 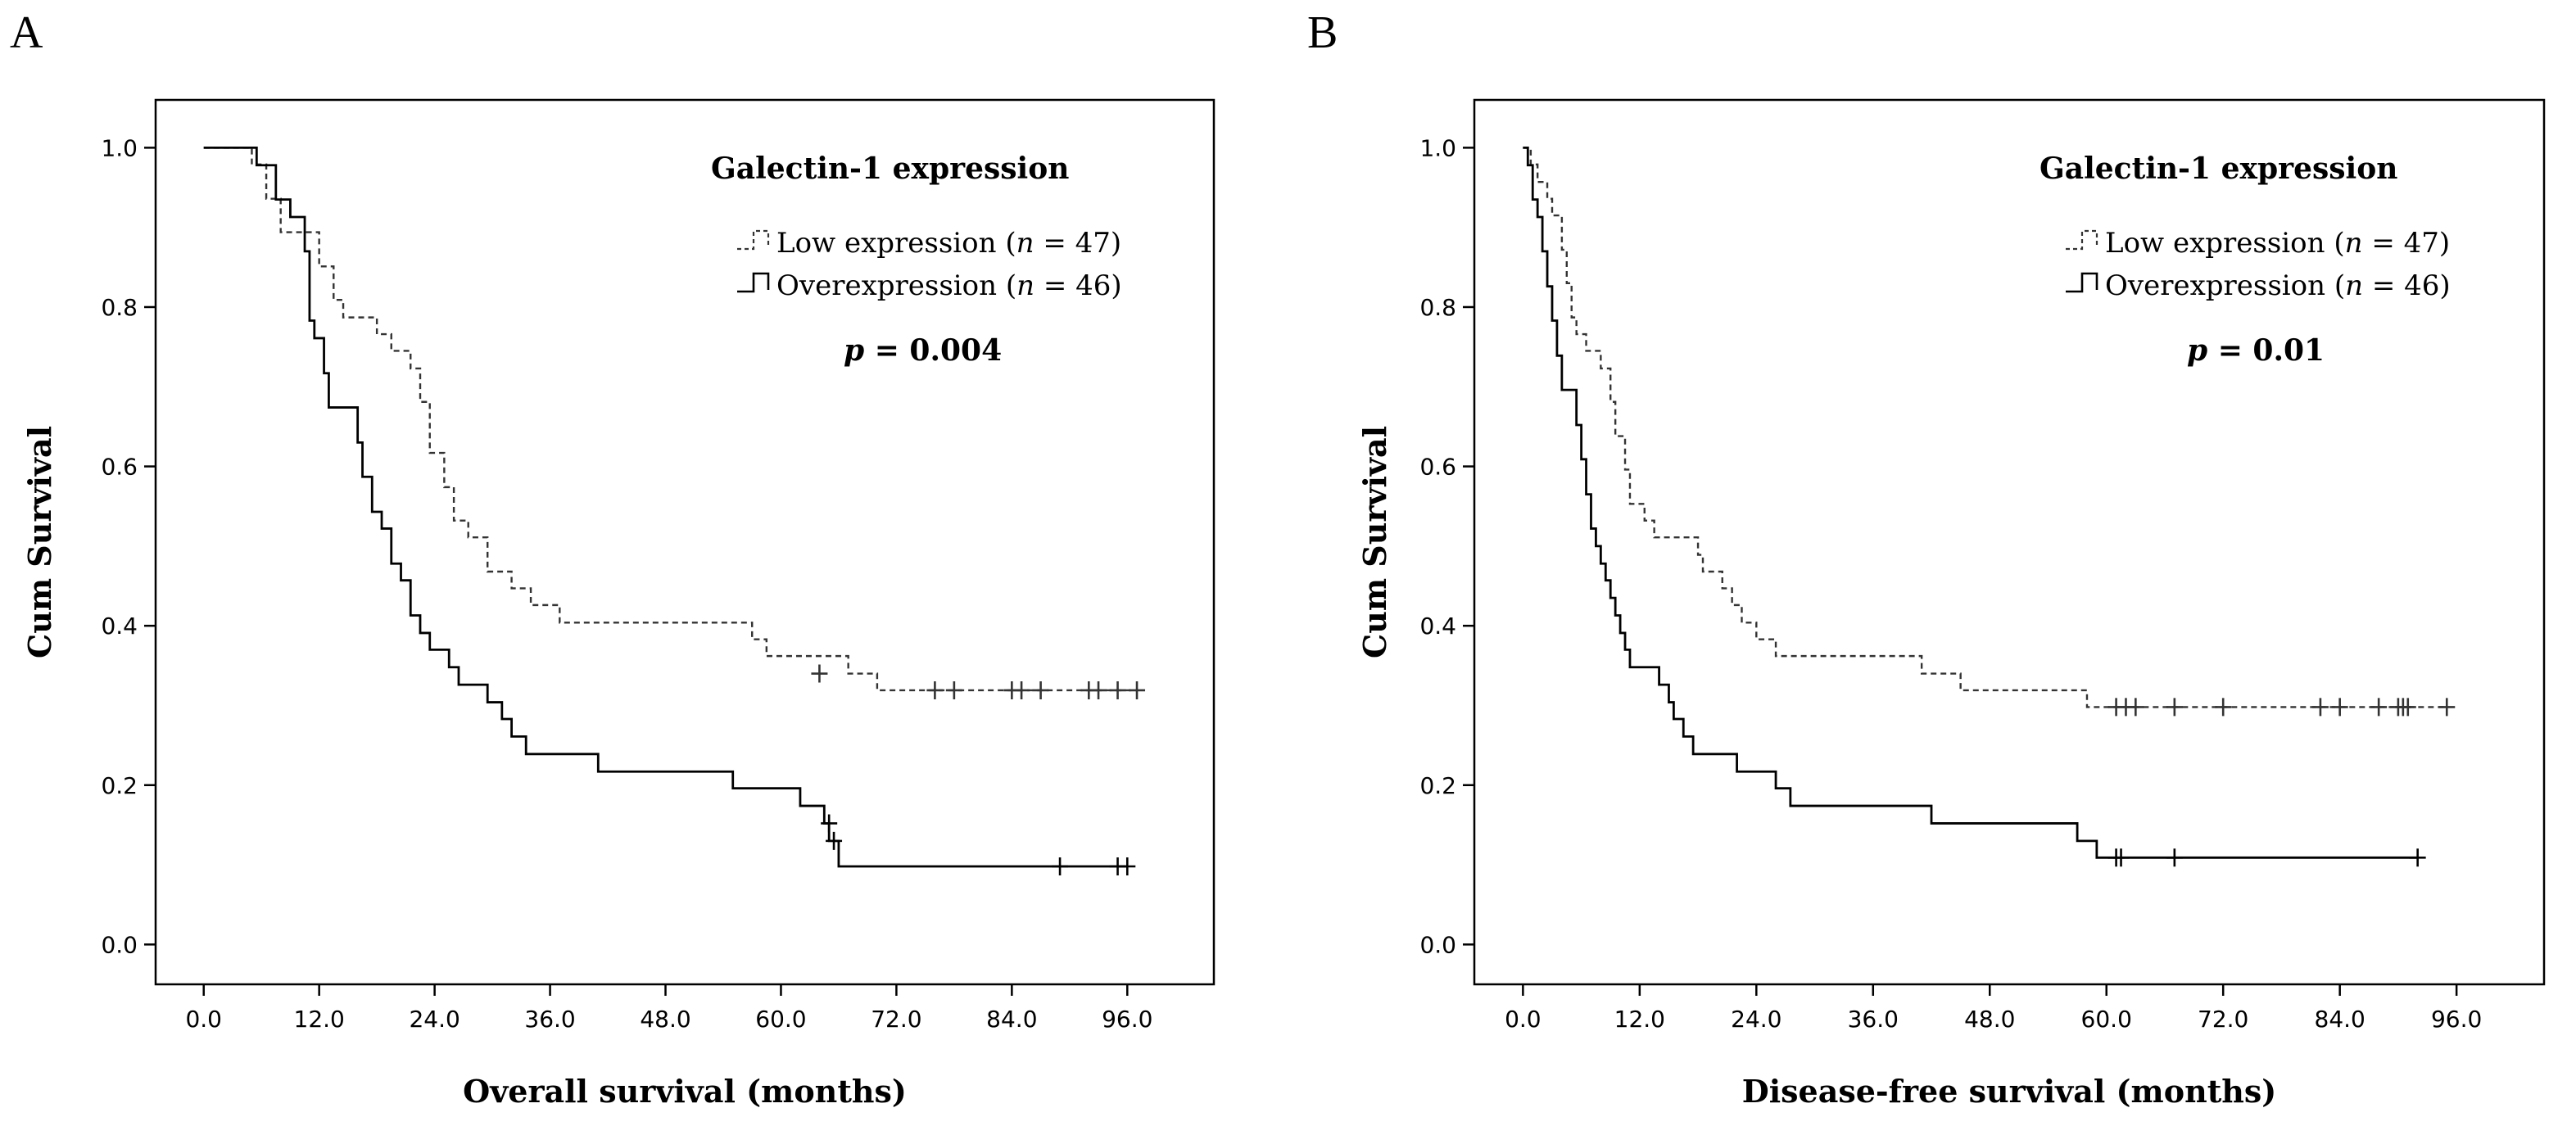 What do you see at coordinates (1322, 32) in the screenshot?
I see `panel-label: B` at bounding box center [1322, 32].